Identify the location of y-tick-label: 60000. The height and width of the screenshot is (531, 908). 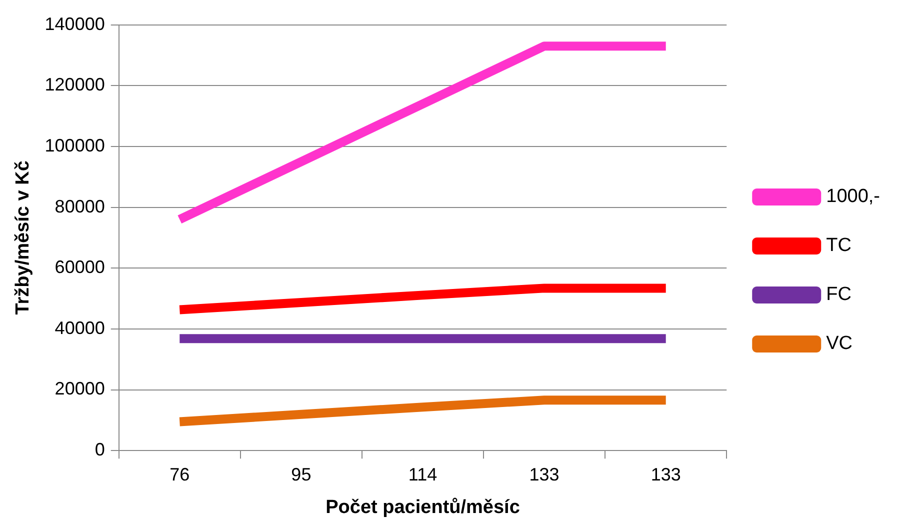
(79, 267).